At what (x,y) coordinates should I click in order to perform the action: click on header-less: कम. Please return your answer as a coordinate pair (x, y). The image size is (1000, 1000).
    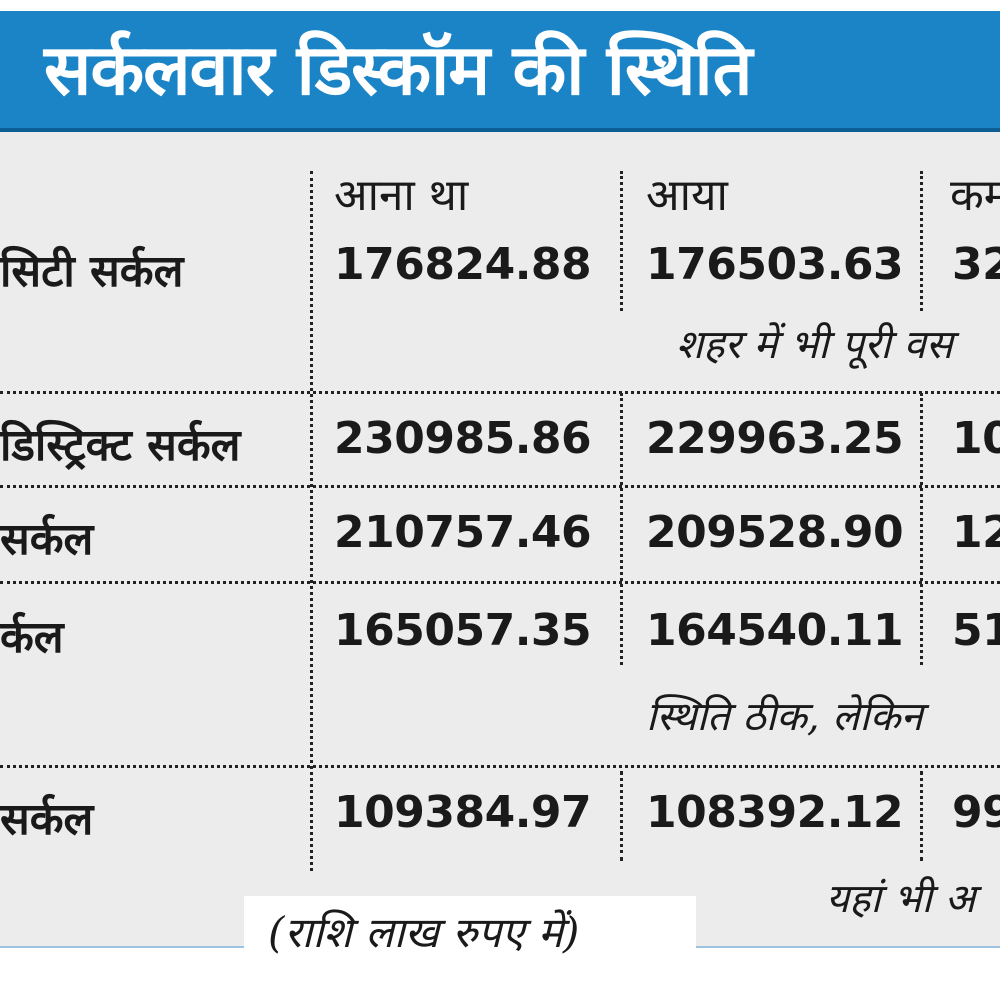
    Looking at the image, I should click on (975, 195).